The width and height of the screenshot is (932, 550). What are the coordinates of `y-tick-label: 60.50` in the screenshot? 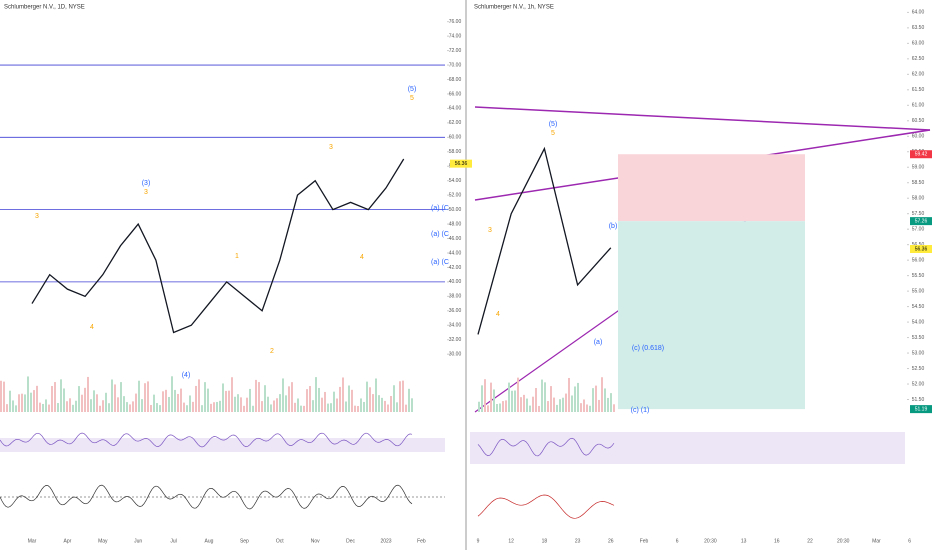 It's located at (918, 121).